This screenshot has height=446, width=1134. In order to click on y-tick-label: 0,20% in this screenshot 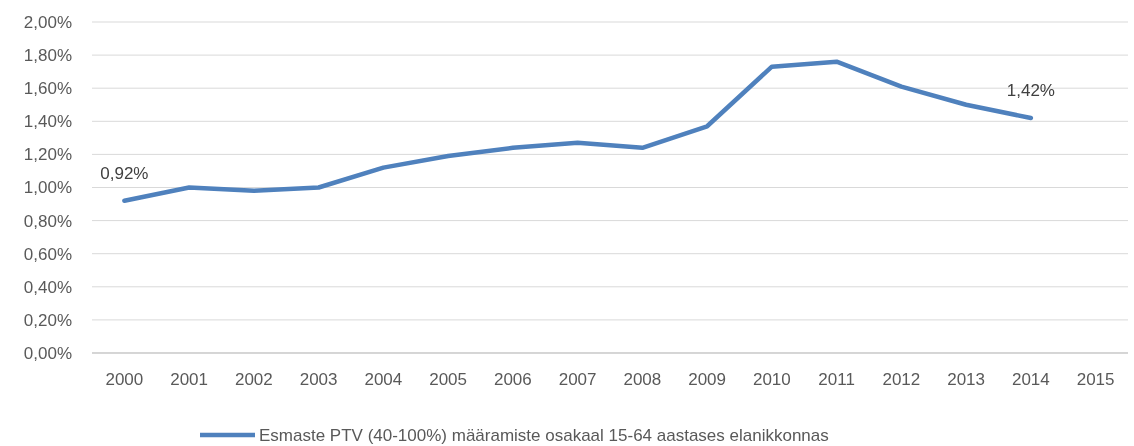, I will do `click(47, 320)`.